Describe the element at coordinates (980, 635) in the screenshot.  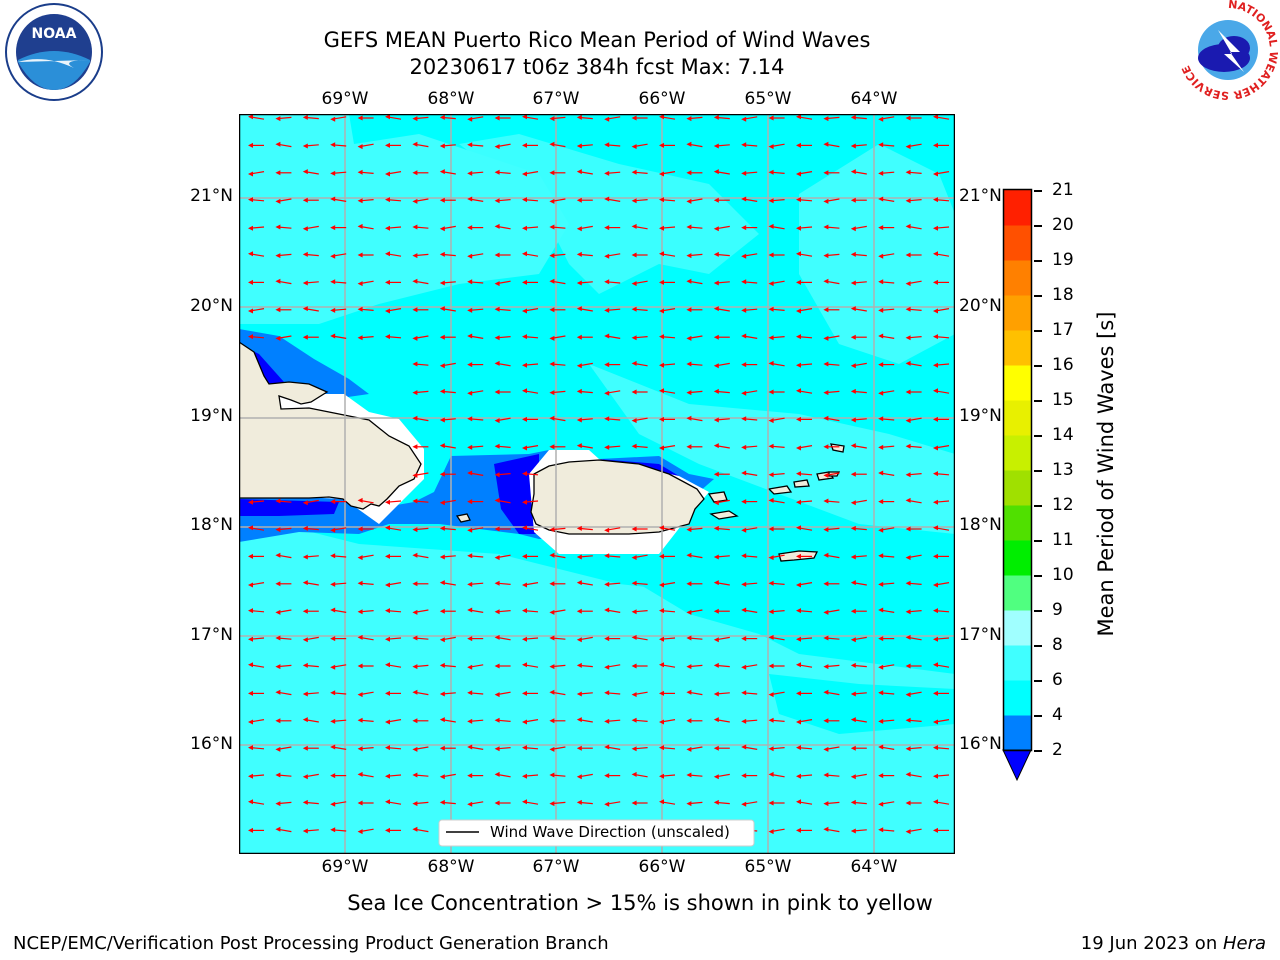
I see `lat-label-right-17: 17°N` at that location.